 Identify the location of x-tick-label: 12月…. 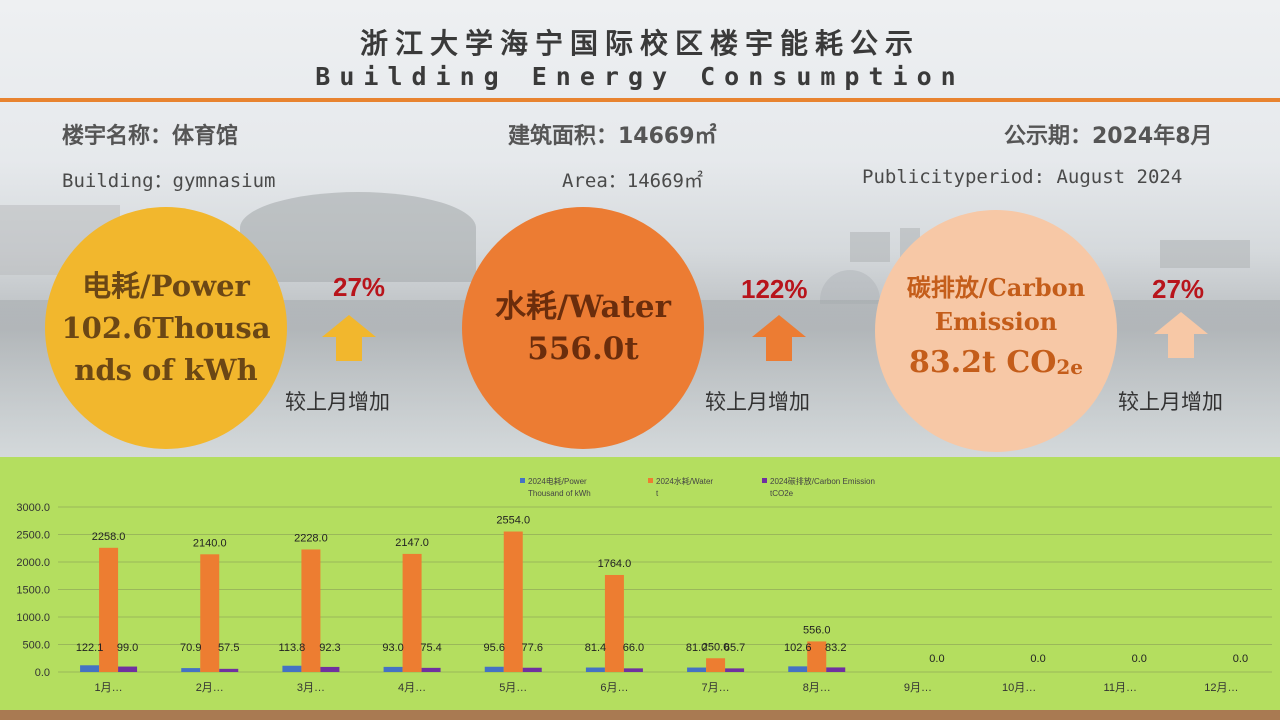
(1221, 688).